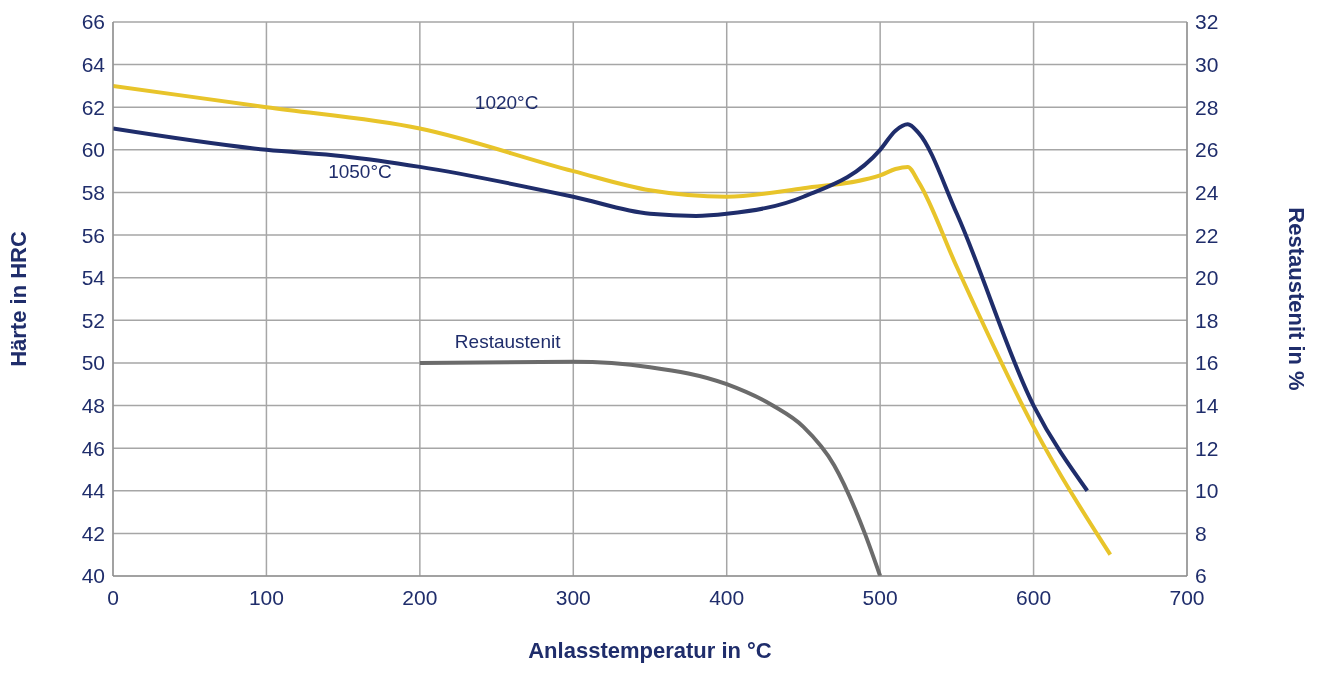 This screenshot has height=685, width=1320. Describe the element at coordinates (1207, 150) in the screenshot. I see `y2-tick-label: 26` at that location.